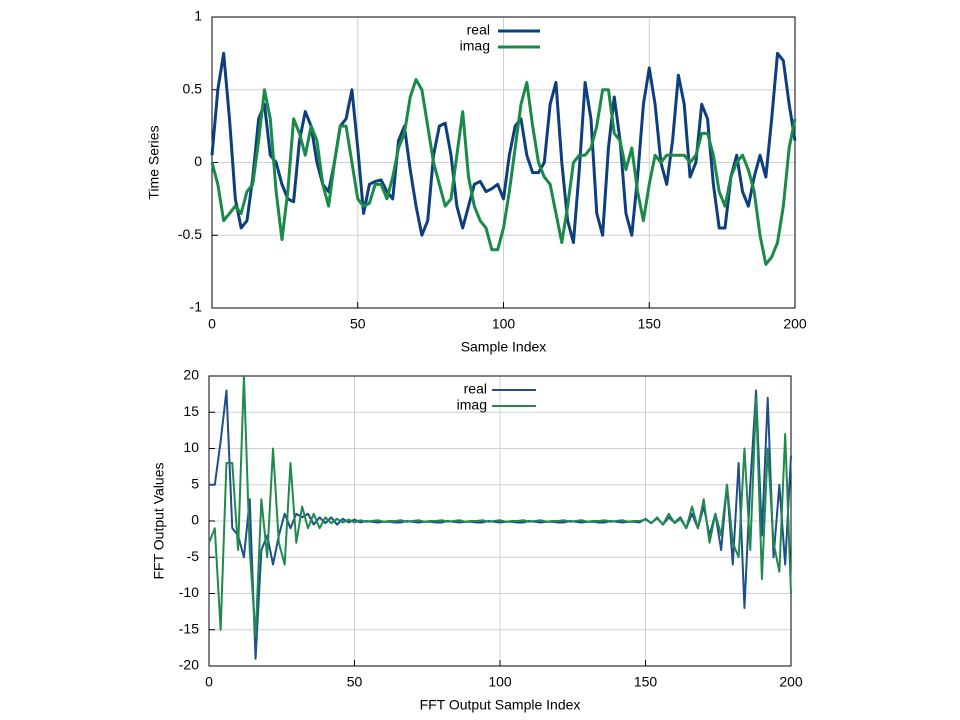 This screenshot has width=960, height=720. I want to click on y-tick-label: -15, so click(189, 628).